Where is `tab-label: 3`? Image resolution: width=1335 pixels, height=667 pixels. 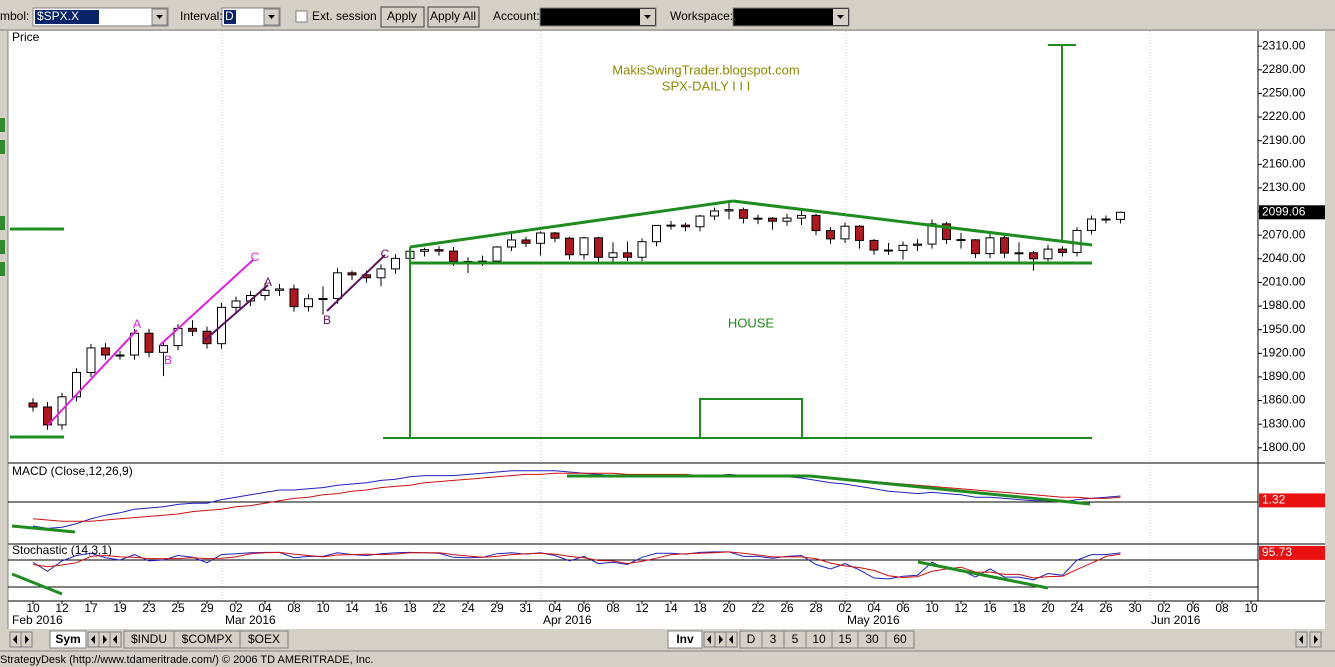 tab-label: 3 is located at coordinates (773, 639).